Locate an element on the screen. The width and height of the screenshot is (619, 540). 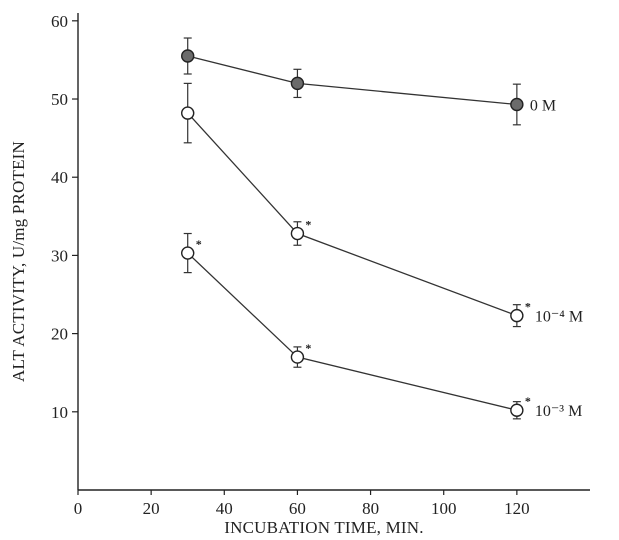
x-tick-label: 0 is located at coordinates (78, 508).